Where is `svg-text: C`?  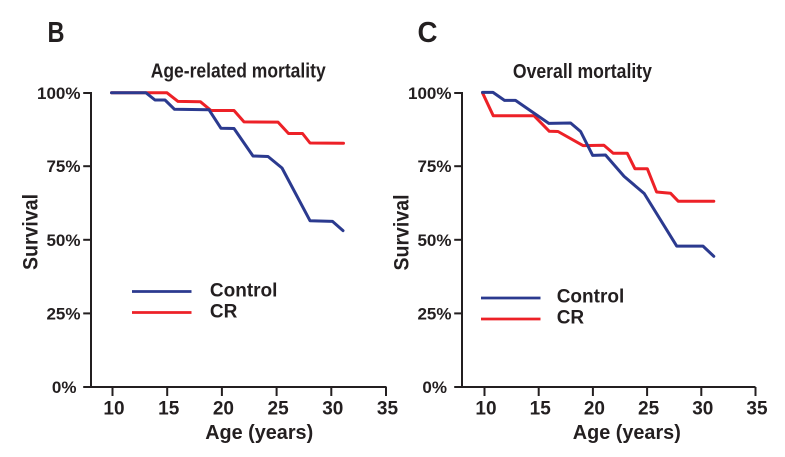 svg-text: C is located at coordinates (428, 33).